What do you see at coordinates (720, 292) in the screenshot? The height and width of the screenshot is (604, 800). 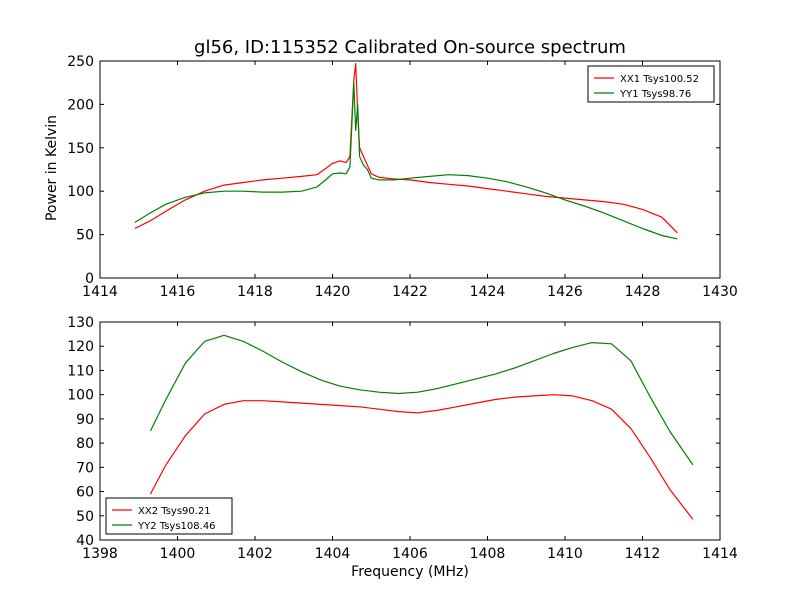 I see `x-tick-label: 1430` at bounding box center [720, 292].